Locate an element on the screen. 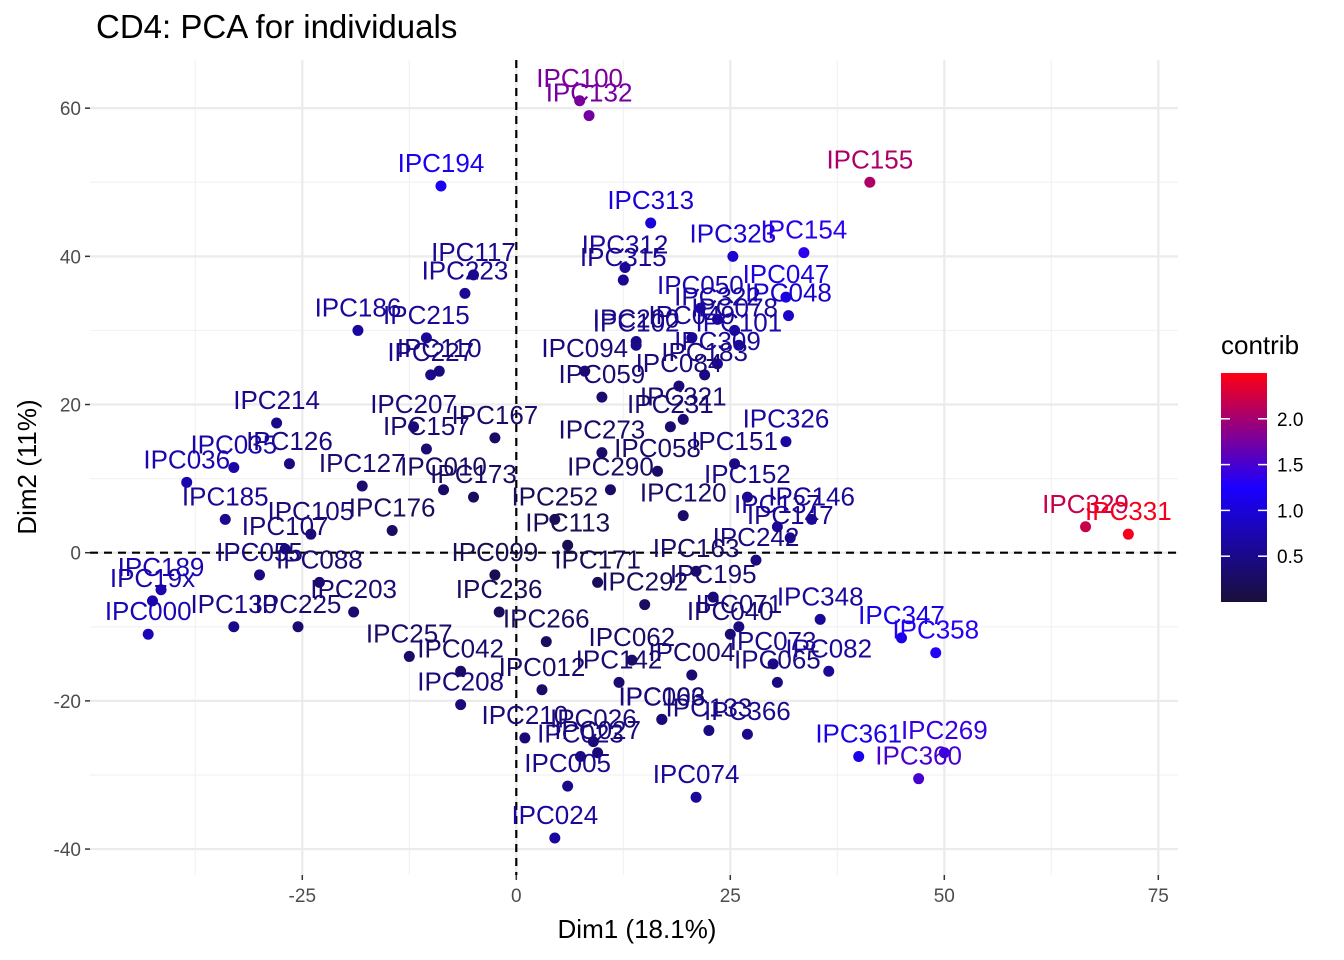 The height and width of the screenshot is (960, 1344). data-point-label: IPC005 is located at coordinates (567, 763).